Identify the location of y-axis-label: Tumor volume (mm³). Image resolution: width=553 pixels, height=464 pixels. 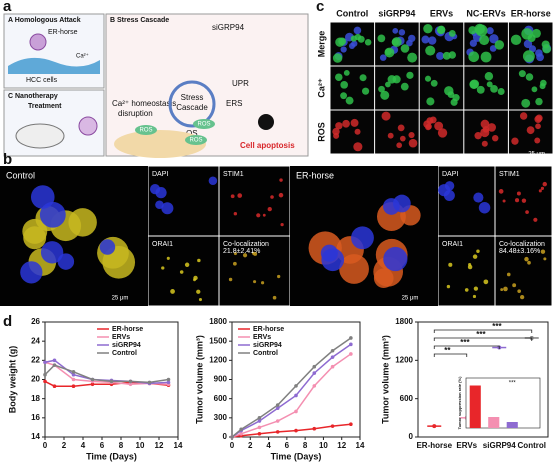
(199, 379).